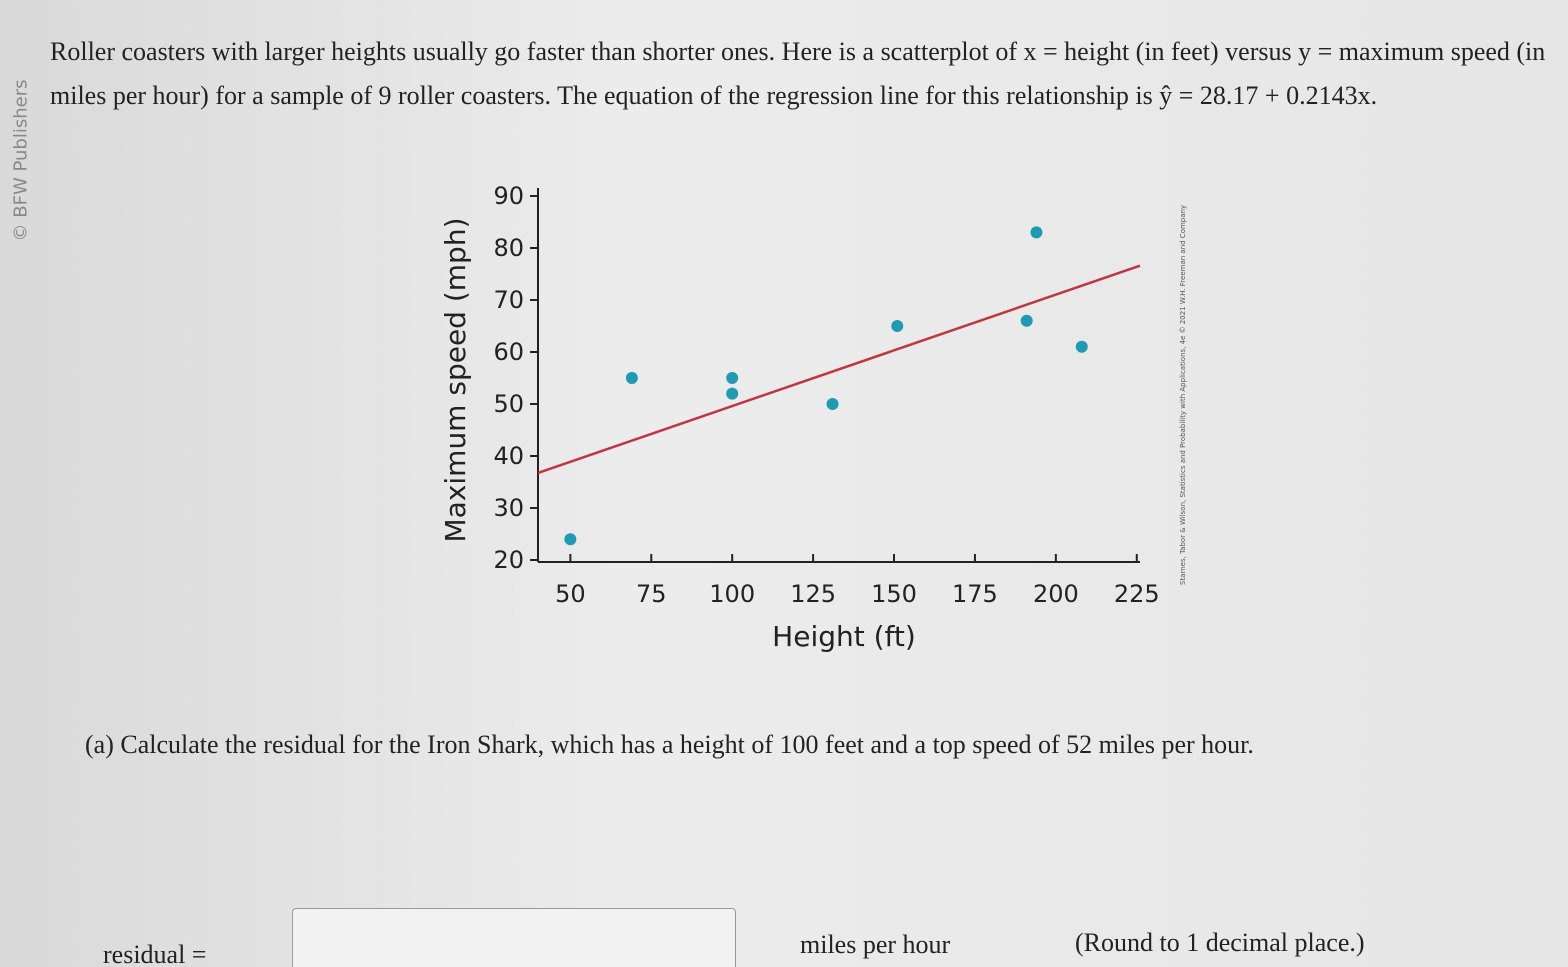 This screenshot has width=1568, height=967. What do you see at coordinates (508, 508) in the screenshot?
I see `y-tick-label: 30` at bounding box center [508, 508].